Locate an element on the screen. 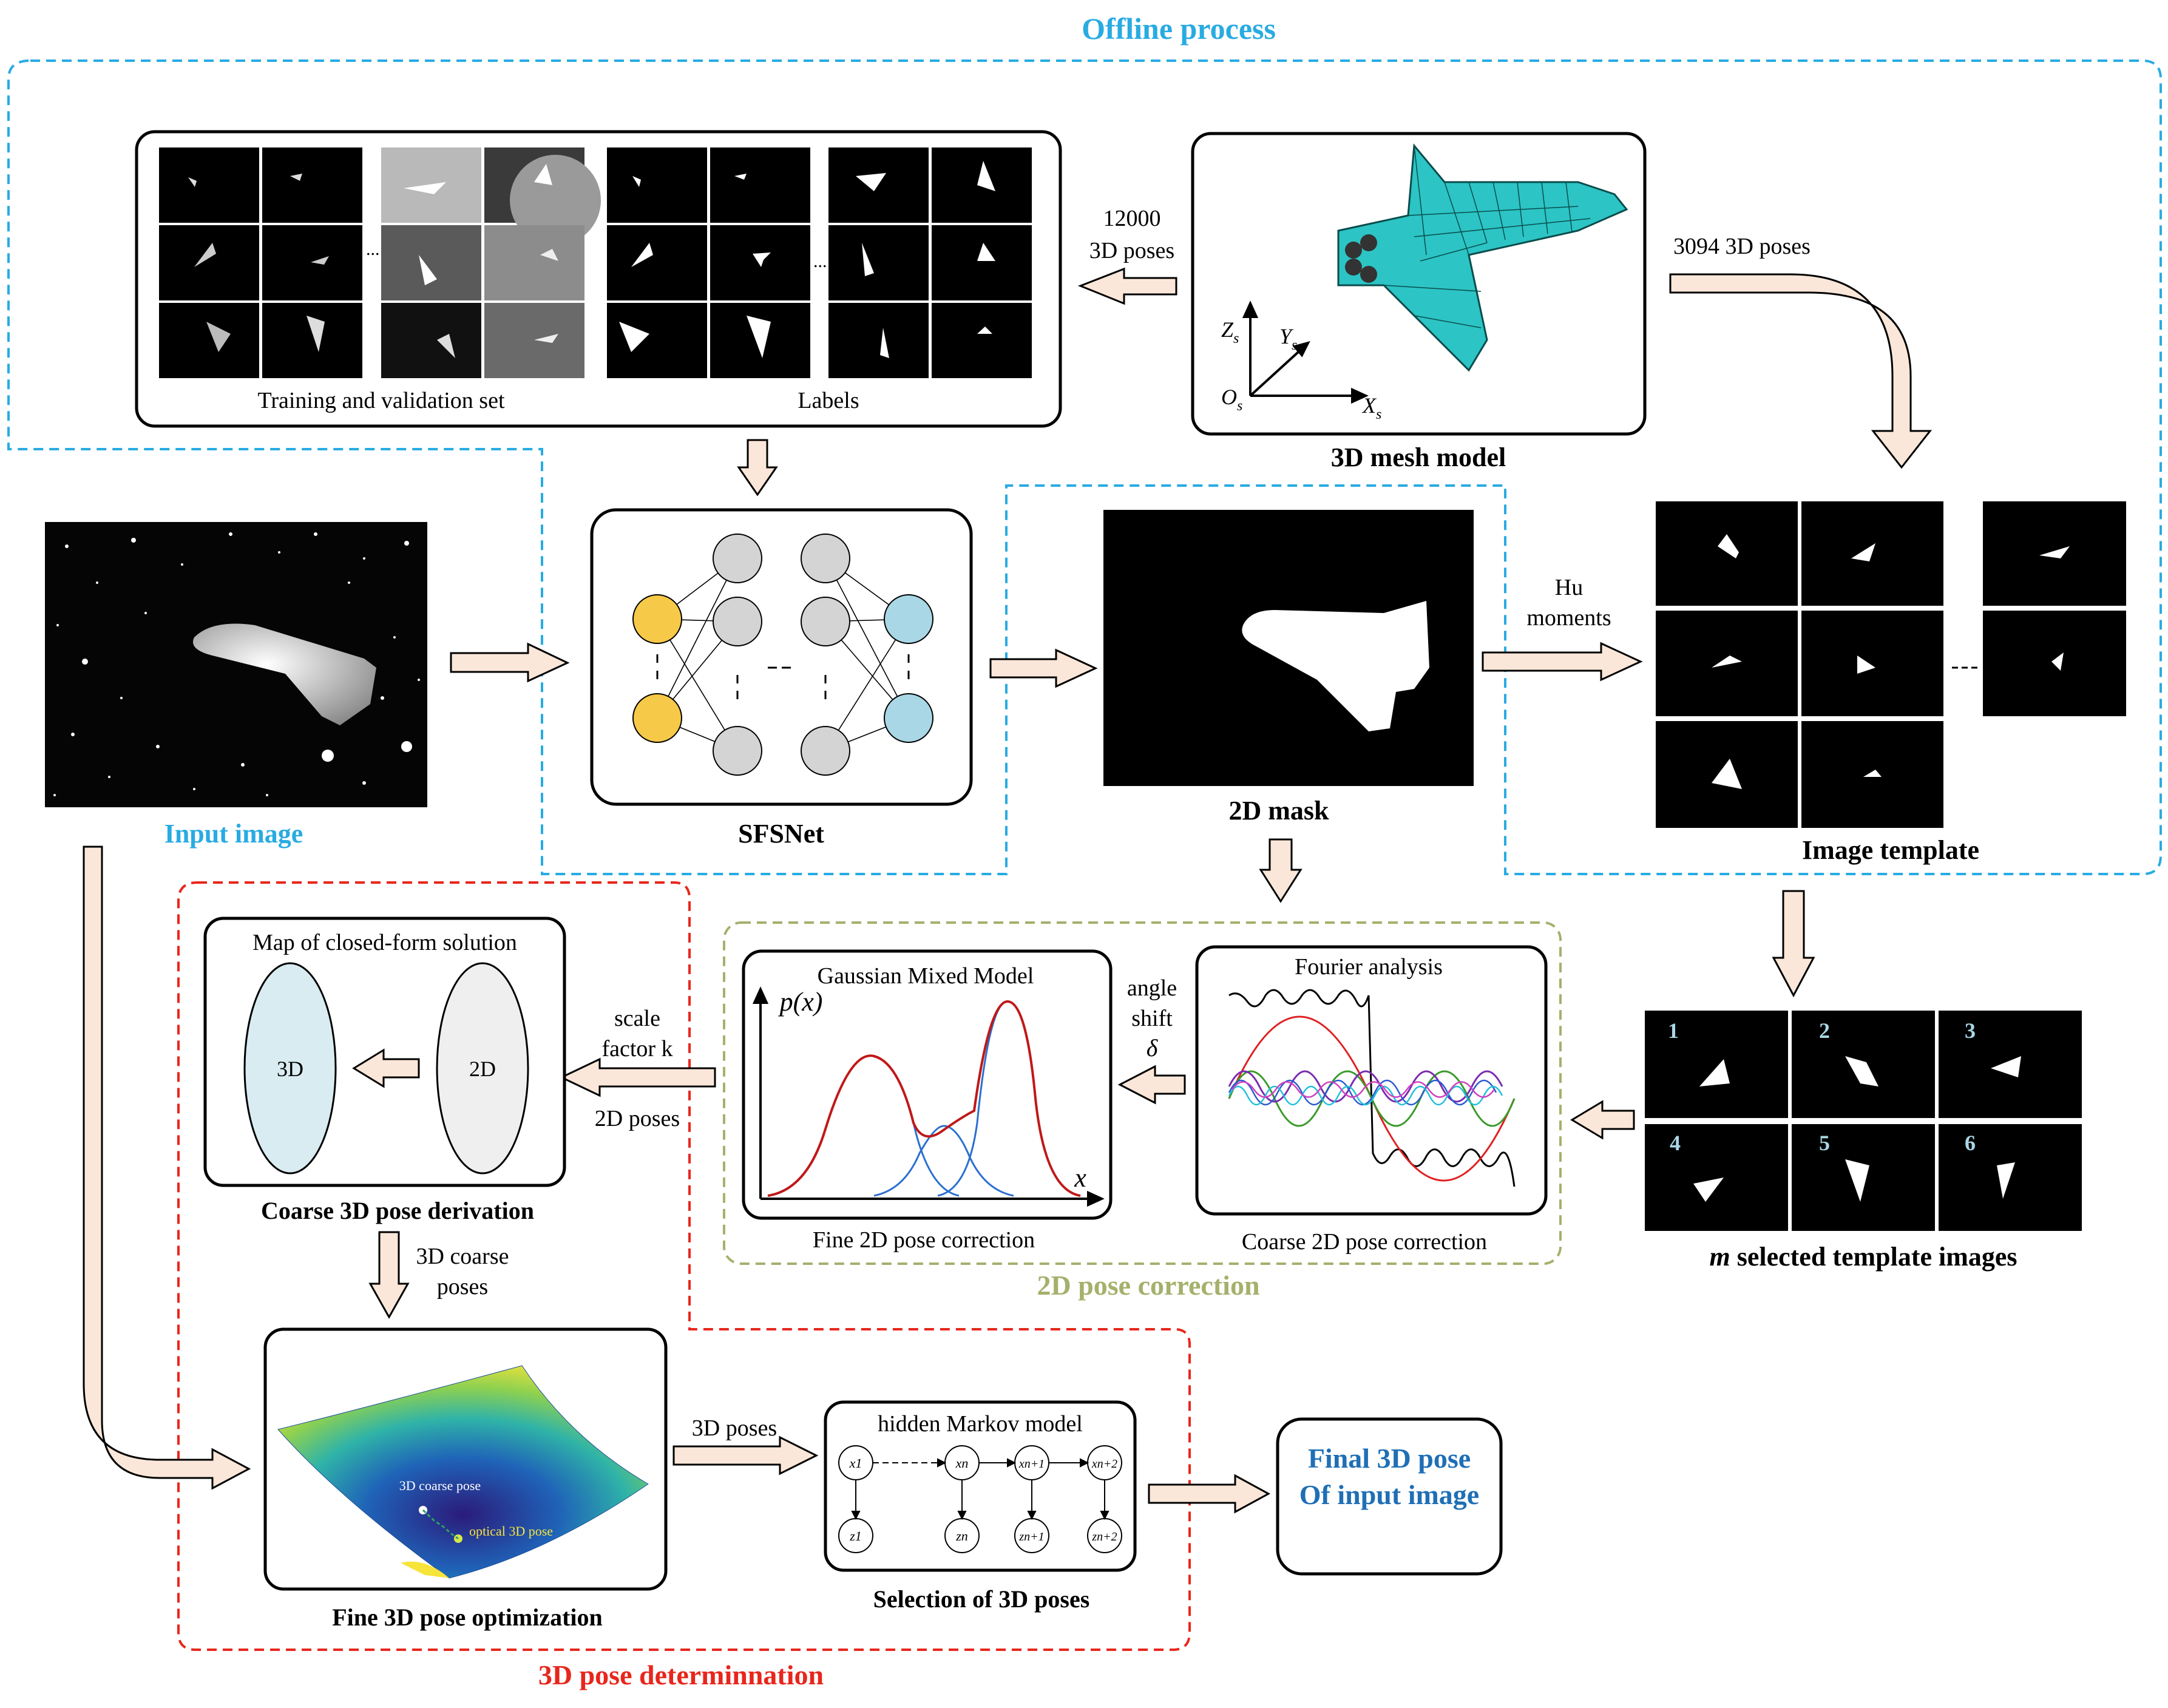 This screenshot has width=2168, height=1708. hidden-node-1c is located at coordinates (737, 751).